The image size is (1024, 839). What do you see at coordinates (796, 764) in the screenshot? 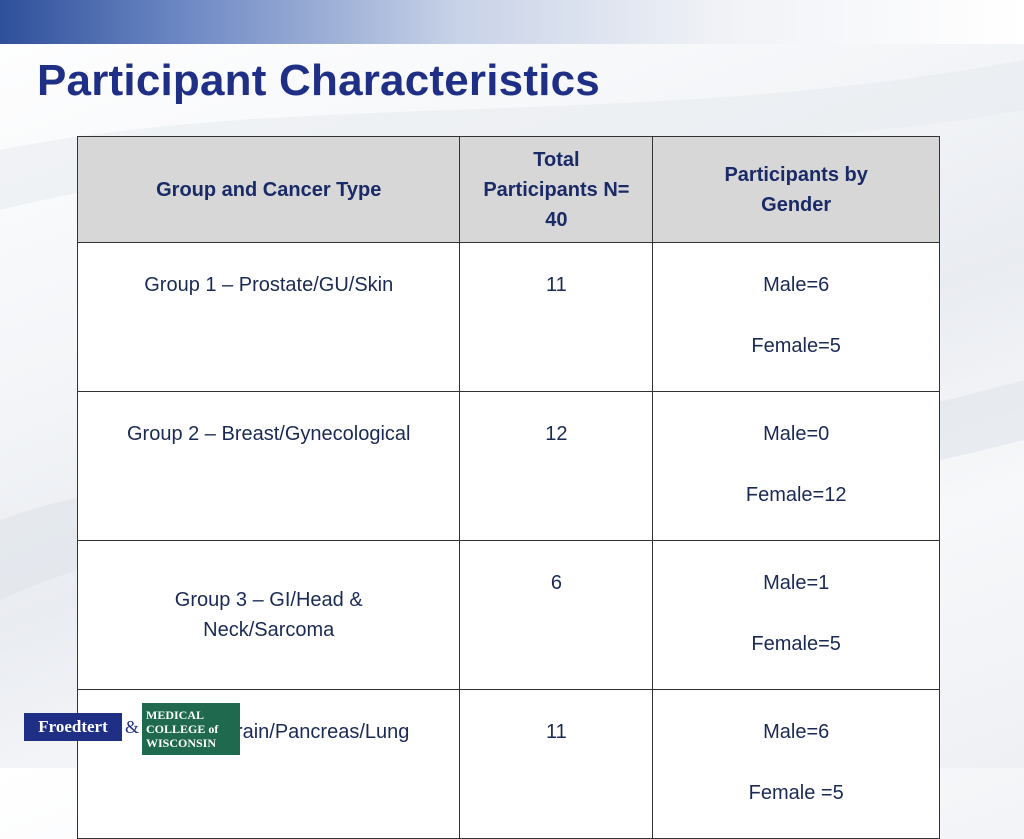
I see `gender-cell: Male=6 Female =5` at bounding box center [796, 764].